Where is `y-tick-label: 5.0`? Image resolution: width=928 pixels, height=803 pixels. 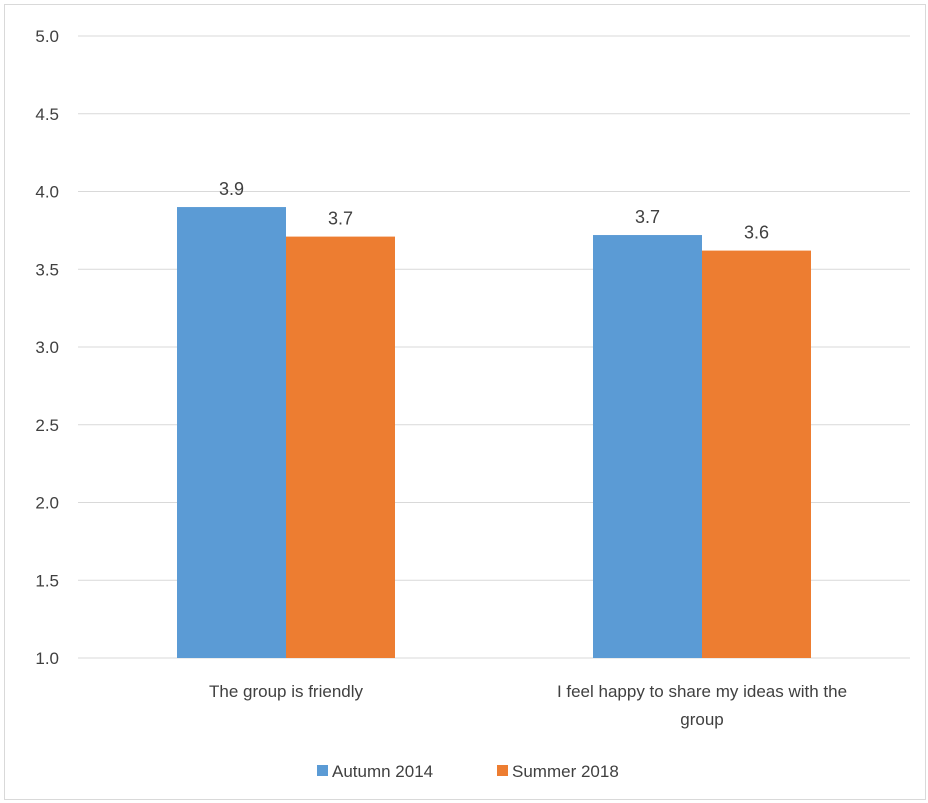
y-tick-label: 5.0 is located at coordinates (47, 36).